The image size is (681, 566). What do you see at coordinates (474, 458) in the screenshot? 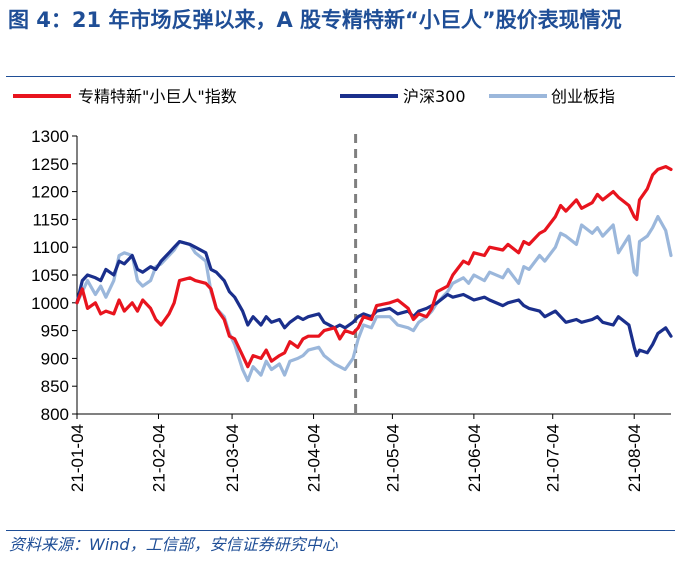
I see `x-tick-label: 21-06-04` at bounding box center [474, 458].